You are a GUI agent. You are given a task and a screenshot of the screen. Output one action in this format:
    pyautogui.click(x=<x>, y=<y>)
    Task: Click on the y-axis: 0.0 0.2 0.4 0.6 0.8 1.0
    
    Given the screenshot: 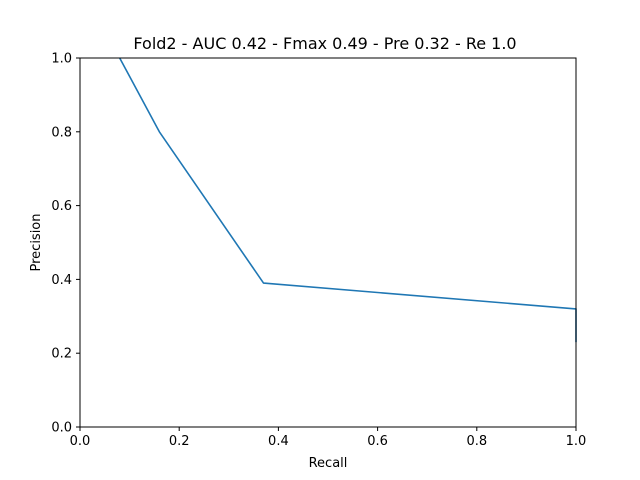 What is the action you would take?
    pyautogui.click(x=65, y=244)
    